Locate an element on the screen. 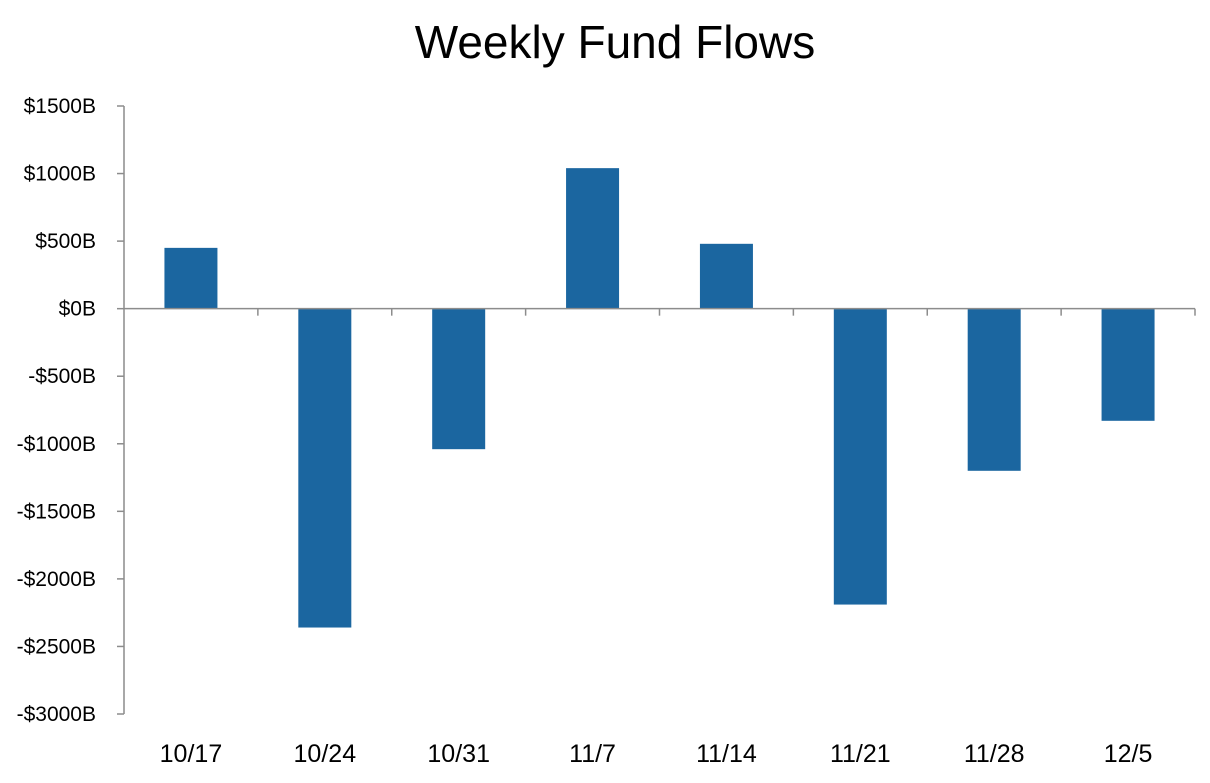 The height and width of the screenshot is (783, 1210). x-tick-label: 11/21 is located at coordinates (860, 754).